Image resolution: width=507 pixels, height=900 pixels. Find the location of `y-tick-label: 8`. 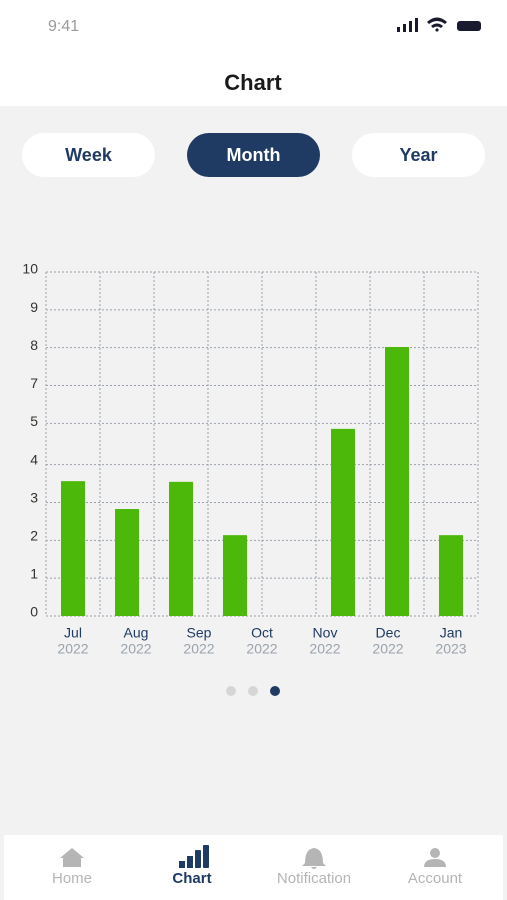

y-tick-label: 8 is located at coordinates (34, 345).